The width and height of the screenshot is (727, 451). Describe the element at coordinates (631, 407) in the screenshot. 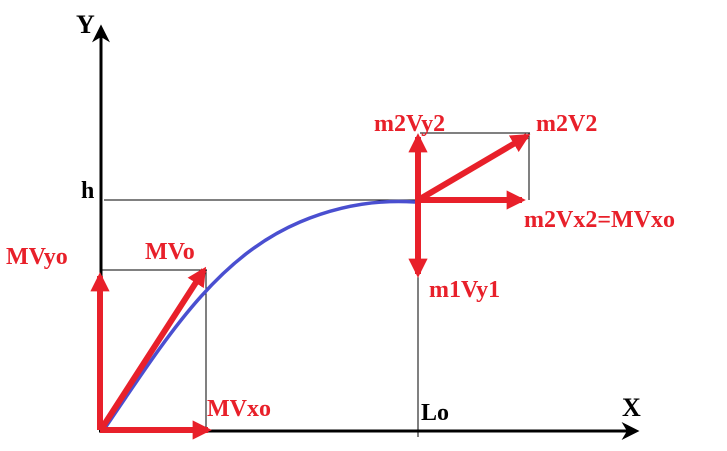

I see `x-axis-label: X` at that location.